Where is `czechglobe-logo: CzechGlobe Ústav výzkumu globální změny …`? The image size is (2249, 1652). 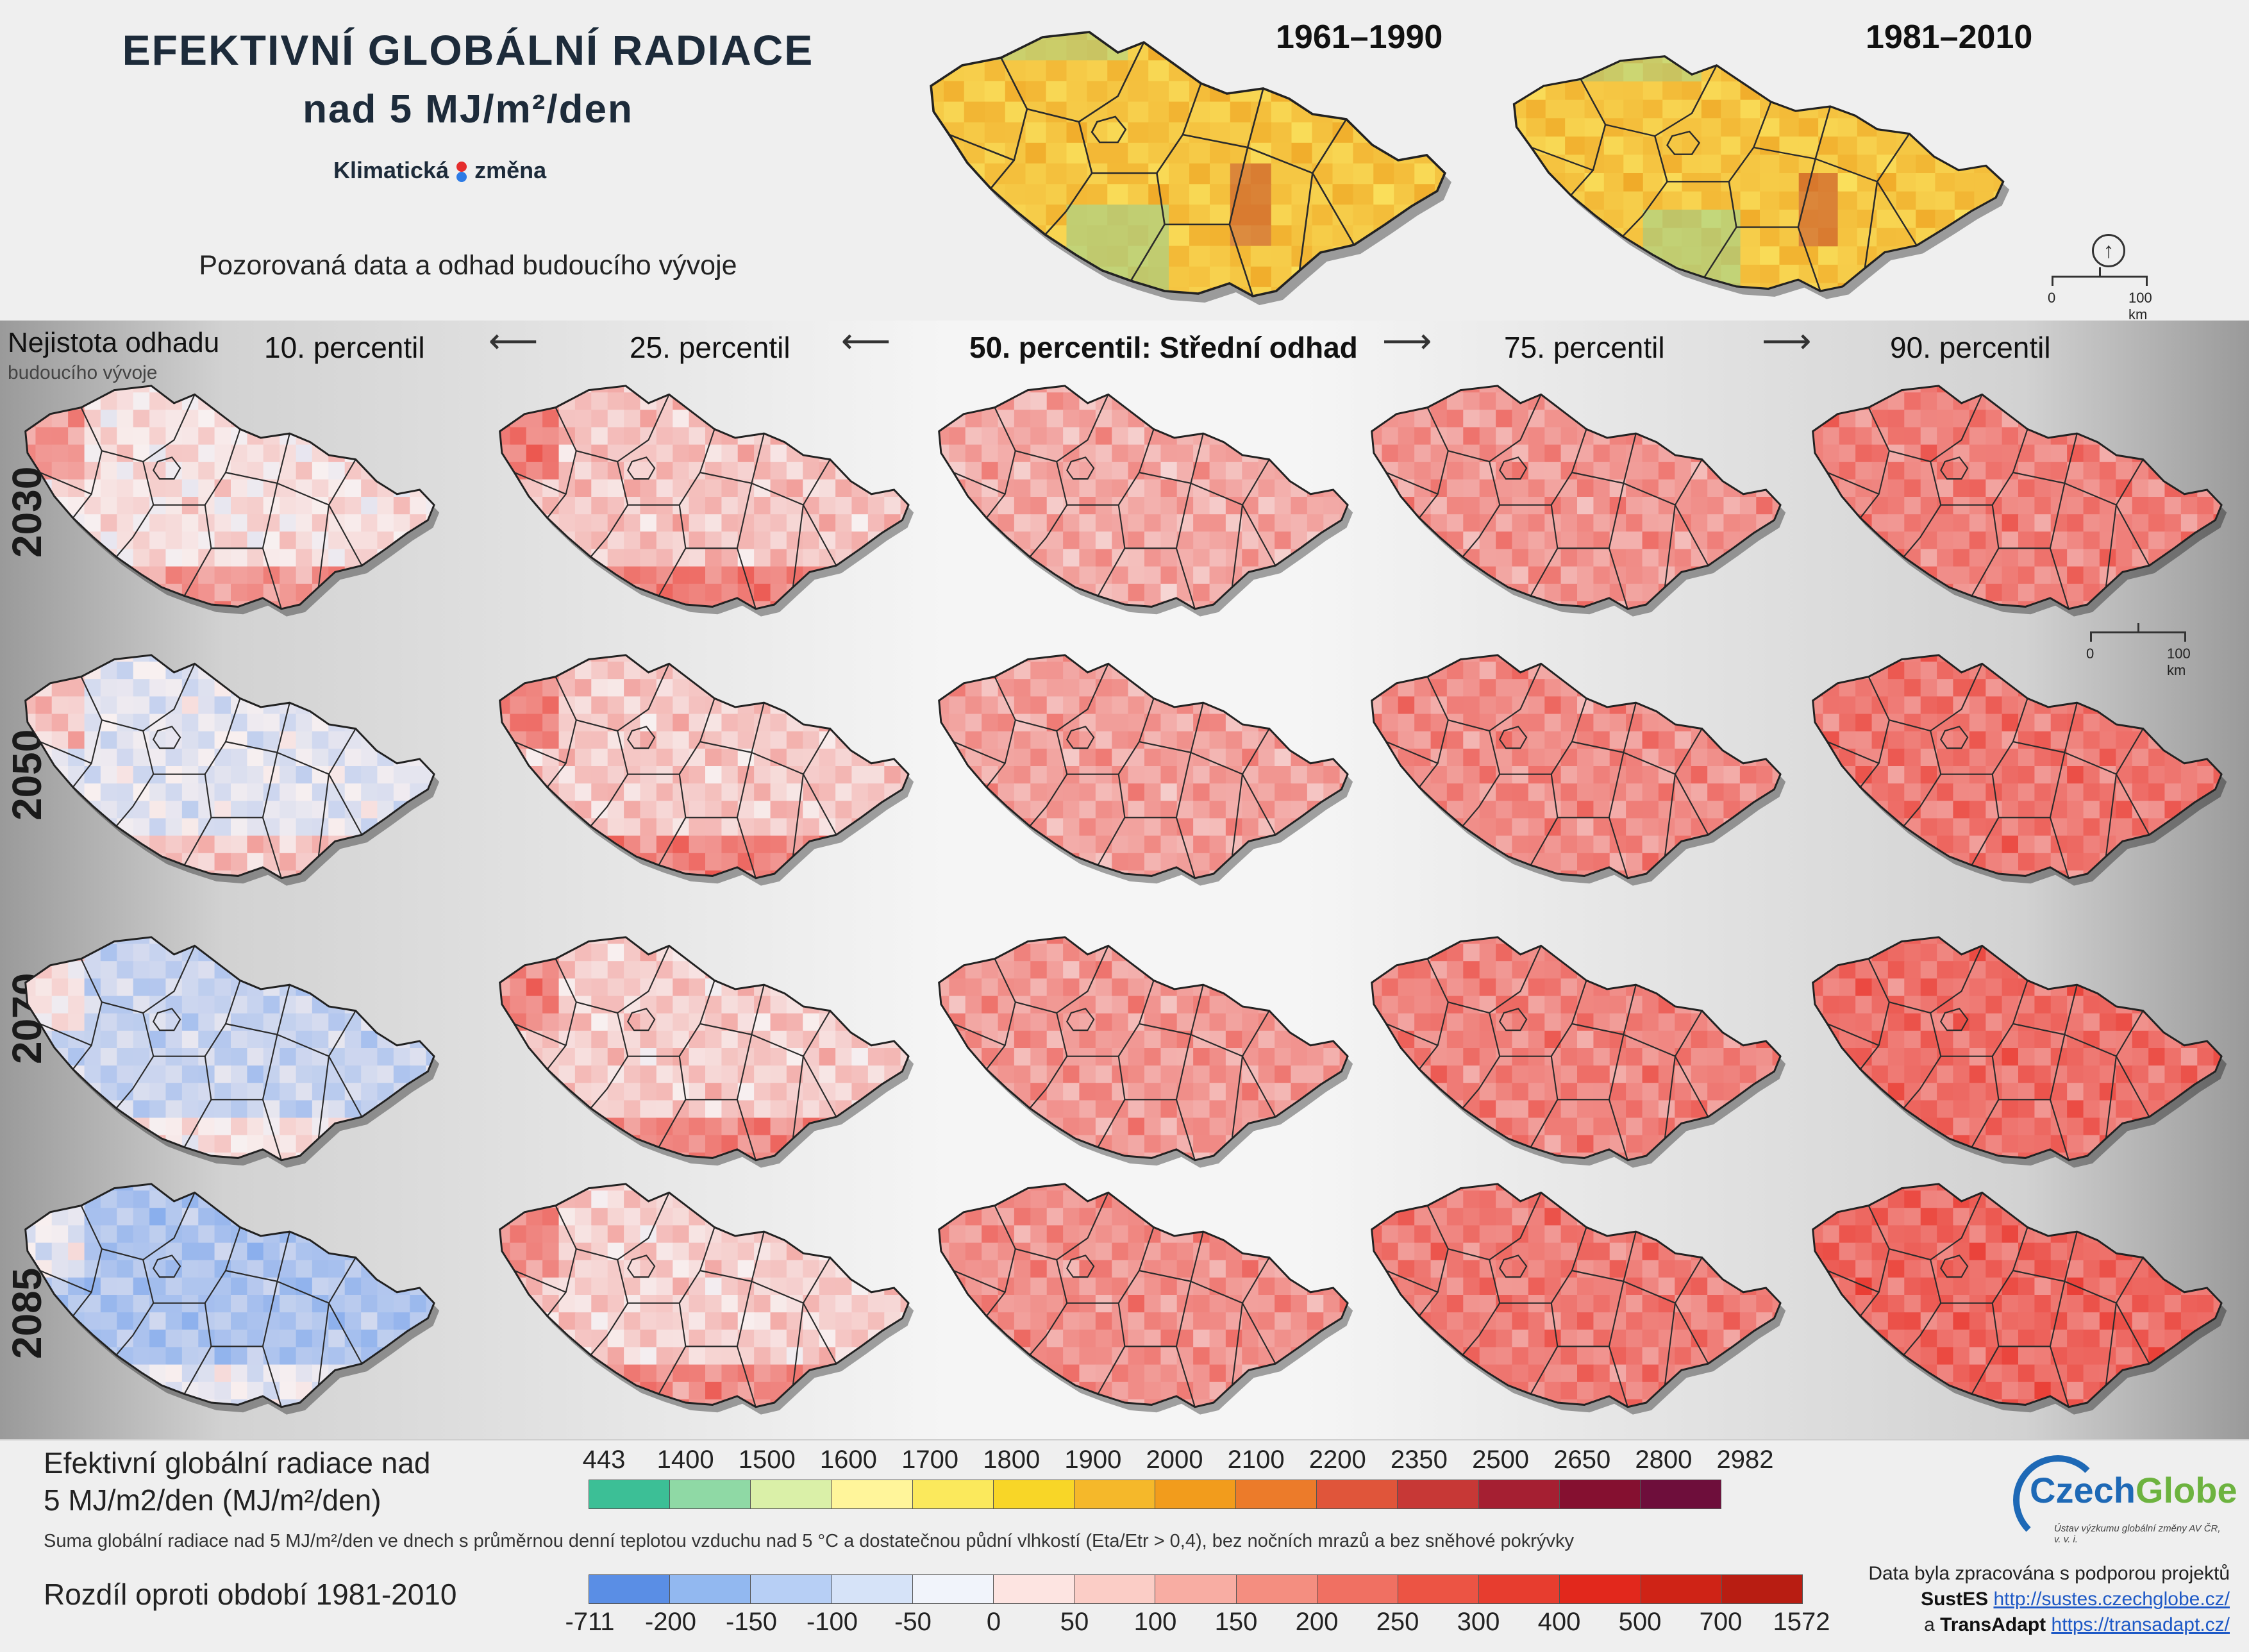
czechglobe-logo: CzechGlobe Ústav výzkumu globální změny … is located at coordinates (2119, 1503).